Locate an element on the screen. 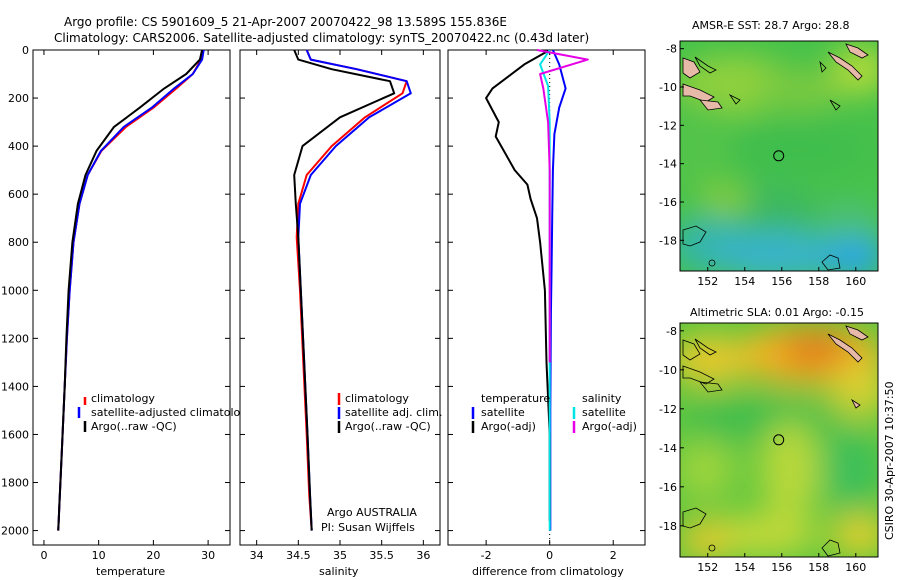  depth-tick-label: 400 is located at coordinates (18, 146).